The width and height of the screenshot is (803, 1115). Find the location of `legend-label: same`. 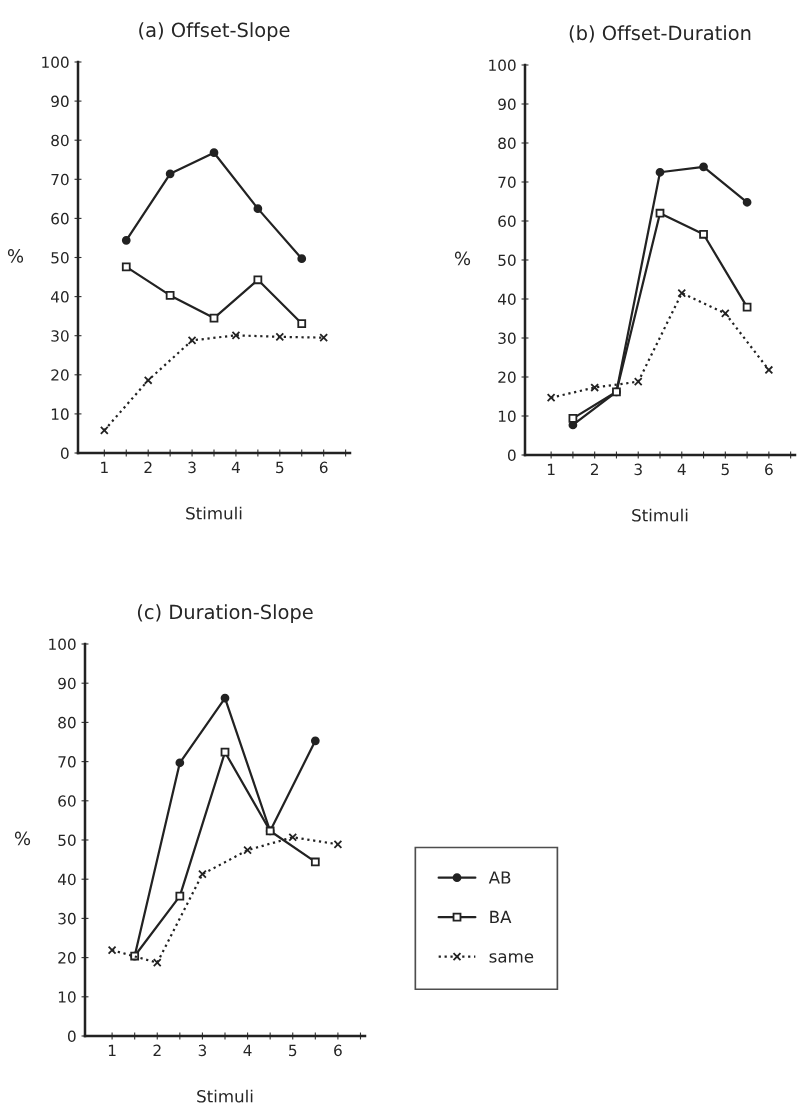

legend-label: same is located at coordinates (511, 958).